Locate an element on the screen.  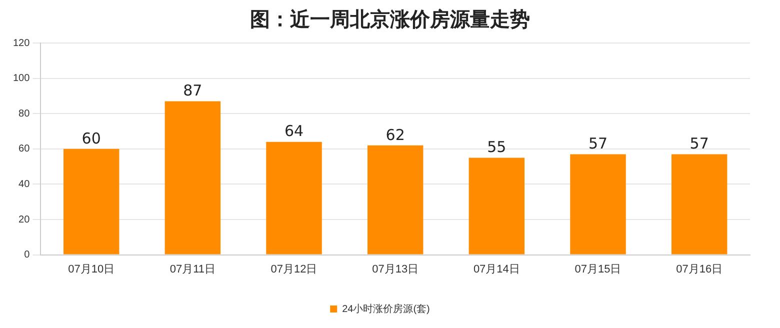
y-tick-label: 60 is located at coordinates (24, 149).